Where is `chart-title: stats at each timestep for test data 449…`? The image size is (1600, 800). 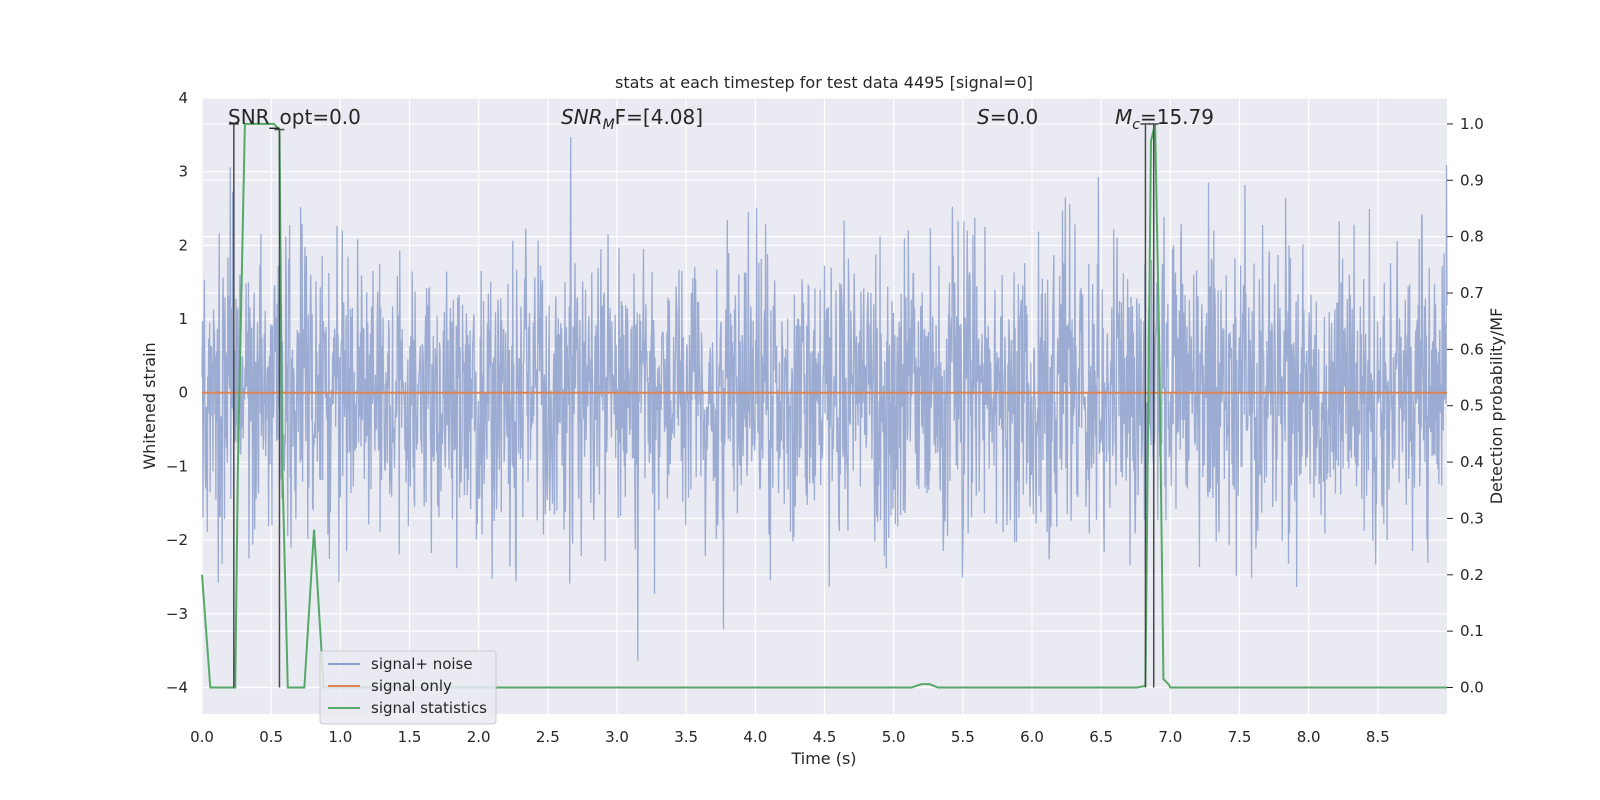 chart-title: stats at each timestep for test data 449… is located at coordinates (824, 82).